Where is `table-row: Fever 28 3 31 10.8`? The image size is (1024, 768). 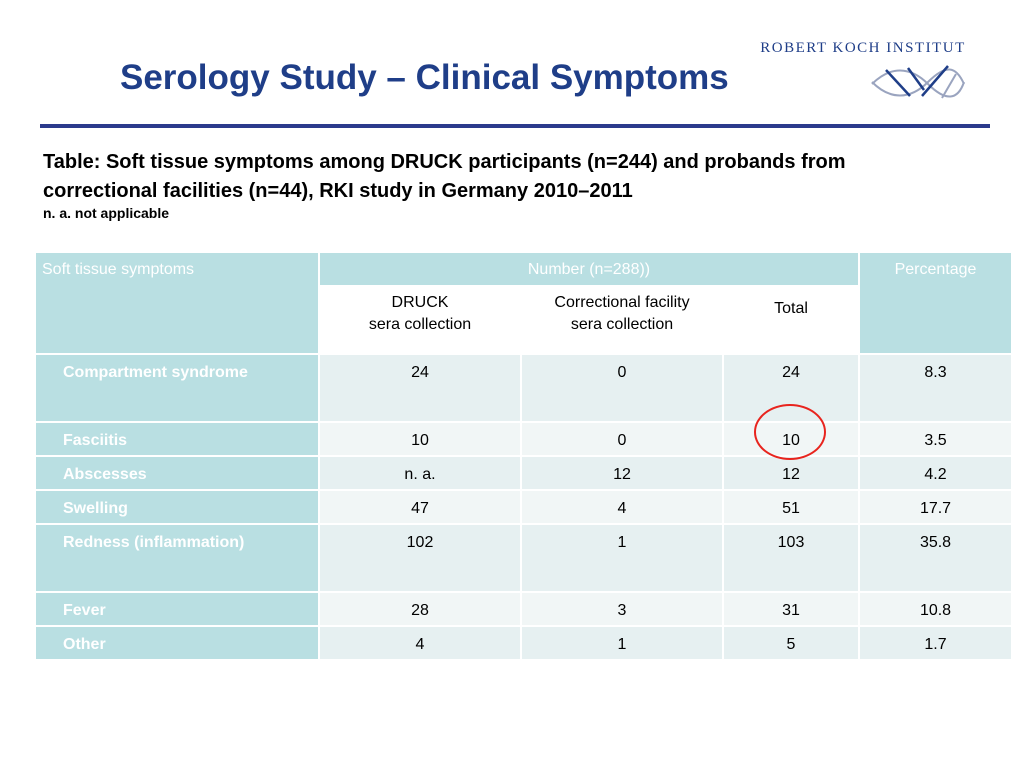 table-row: Fever 28 3 31 10.8 is located at coordinates (524, 609).